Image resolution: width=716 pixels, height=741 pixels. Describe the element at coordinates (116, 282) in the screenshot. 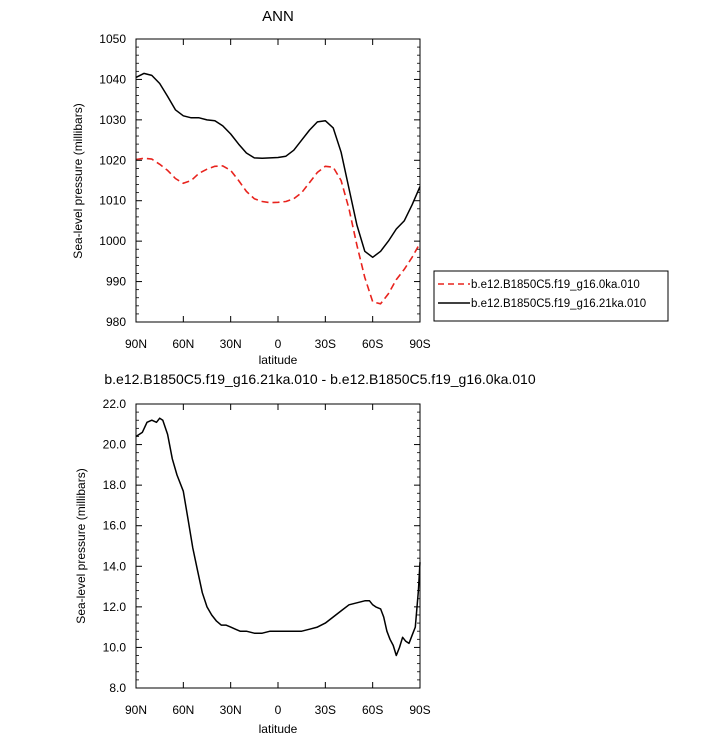

I see `y-tick-label: 990` at that location.